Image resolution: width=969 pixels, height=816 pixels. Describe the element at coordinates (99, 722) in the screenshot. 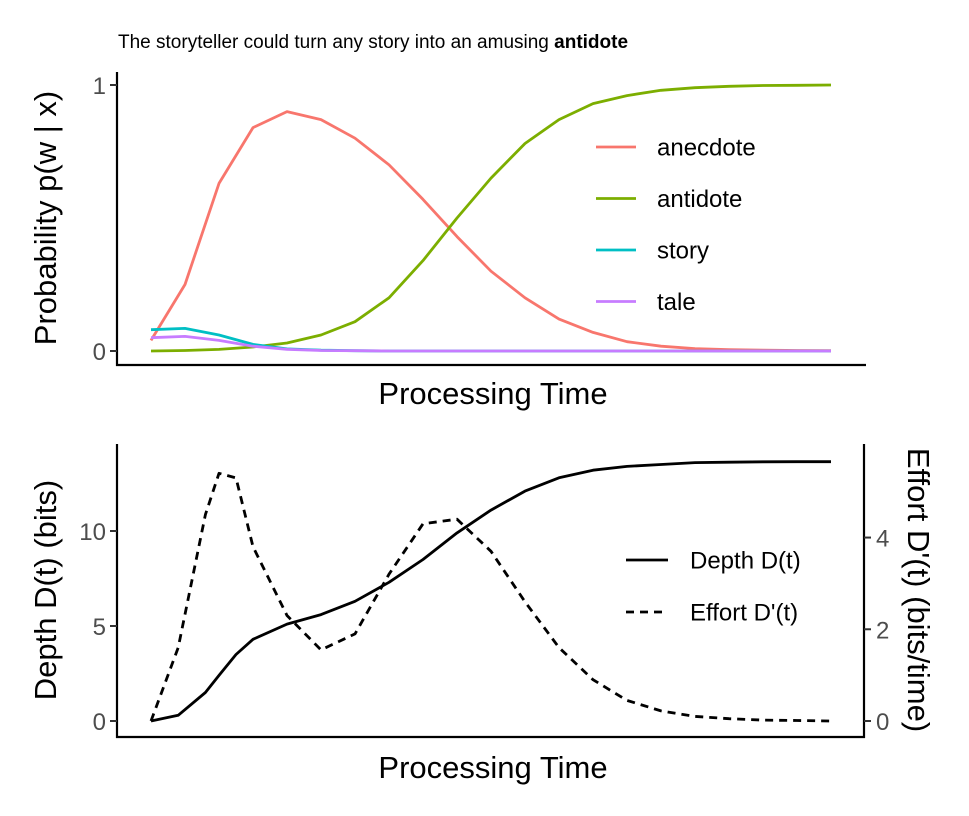

I see `left-y-tick-label: 0` at that location.